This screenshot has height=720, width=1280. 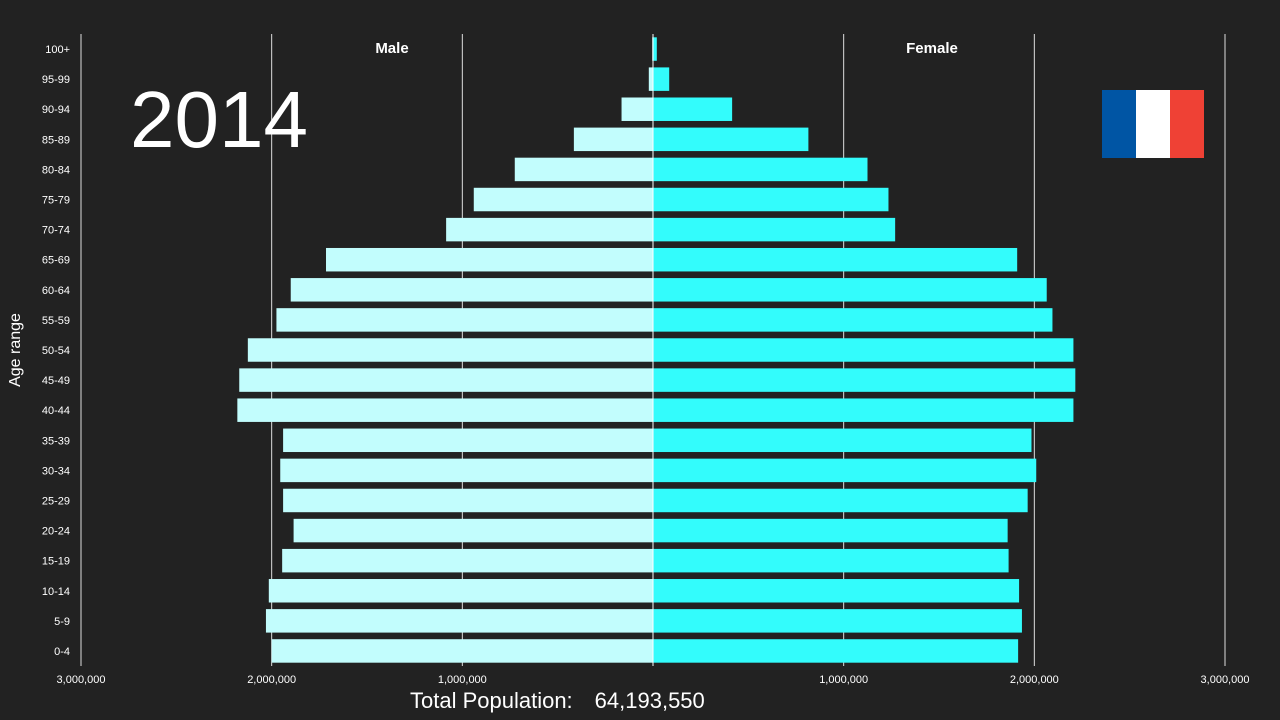 What do you see at coordinates (62, 622) in the screenshot?
I see `age-range-label: 5-9` at bounding box center [62, 622].